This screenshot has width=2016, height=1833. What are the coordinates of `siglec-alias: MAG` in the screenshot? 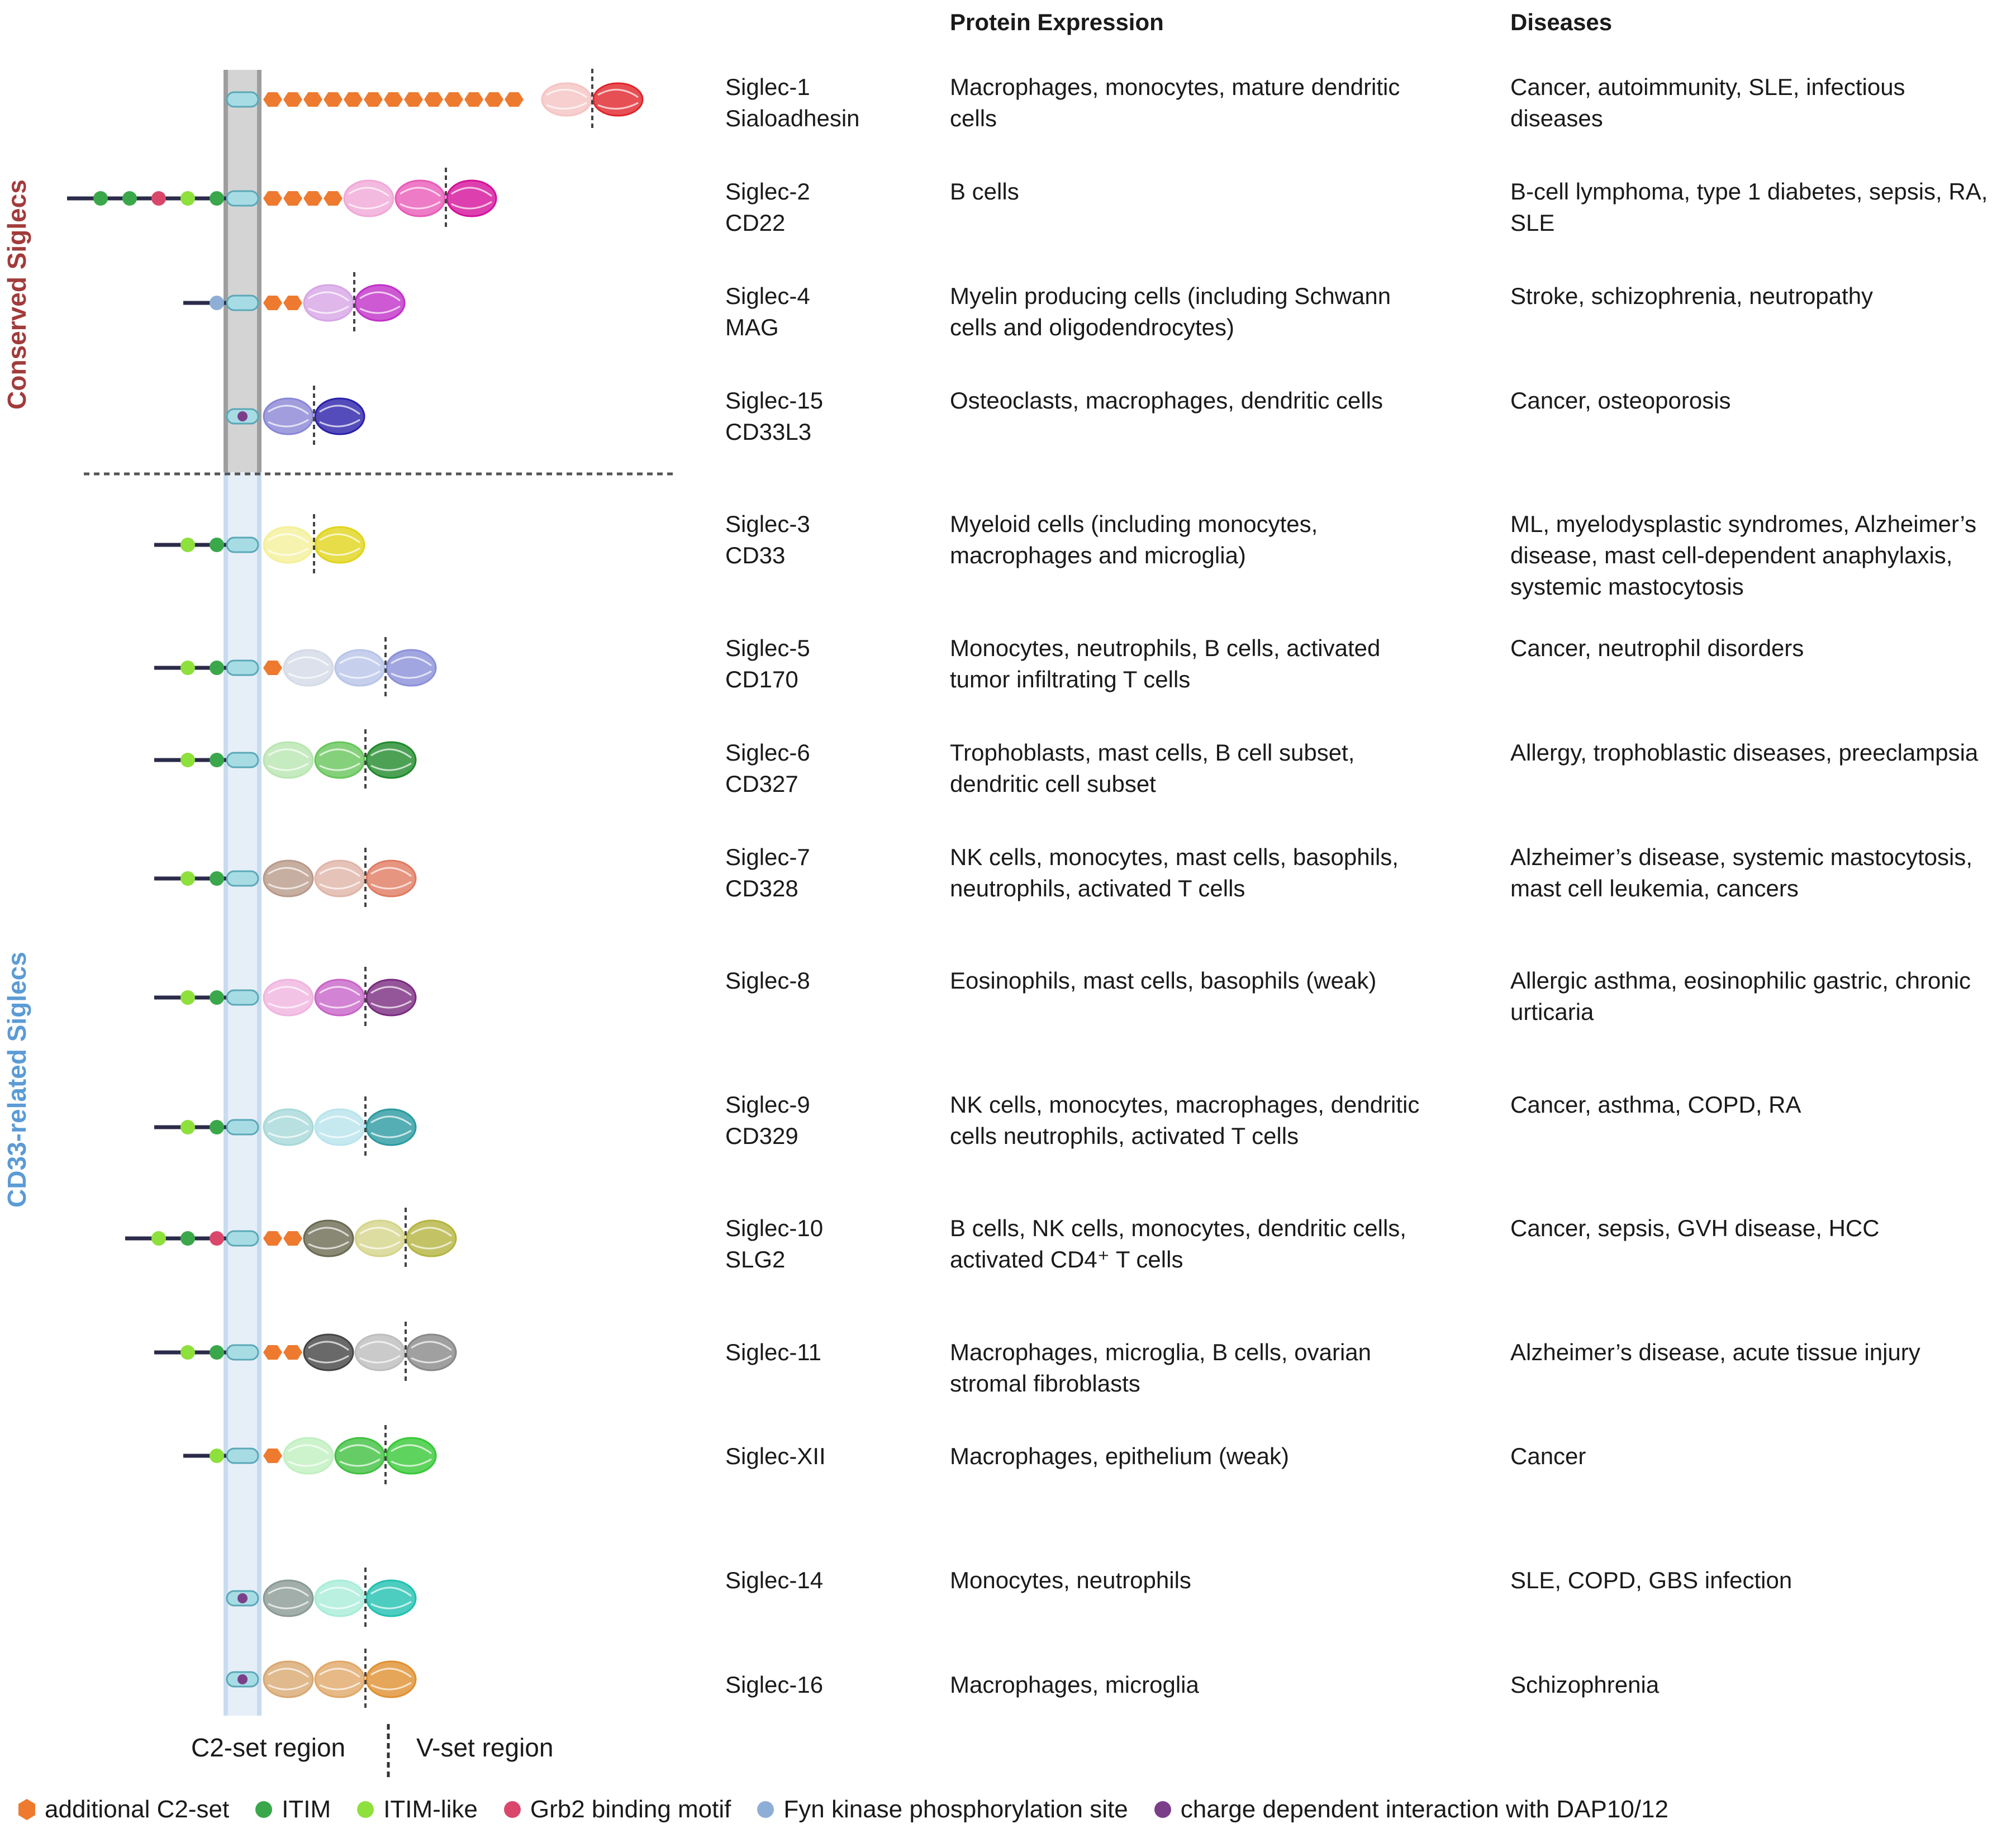 It's located at (752, 327).